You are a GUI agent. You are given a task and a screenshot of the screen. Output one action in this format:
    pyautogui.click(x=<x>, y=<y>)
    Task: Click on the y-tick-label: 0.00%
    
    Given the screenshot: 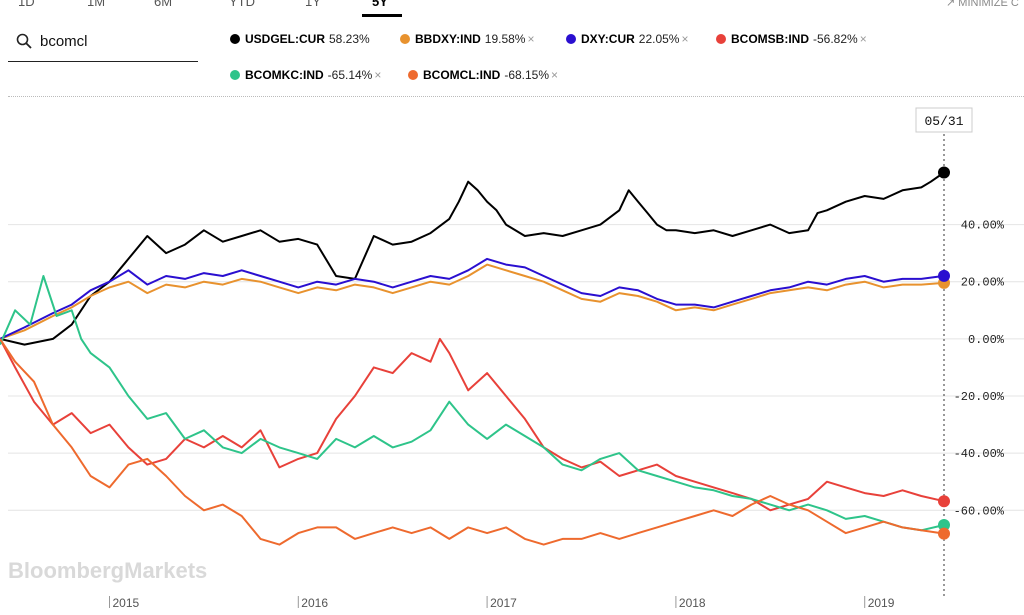 What is the action you would take?
    pyautogui.click(x=986, y=340)
    